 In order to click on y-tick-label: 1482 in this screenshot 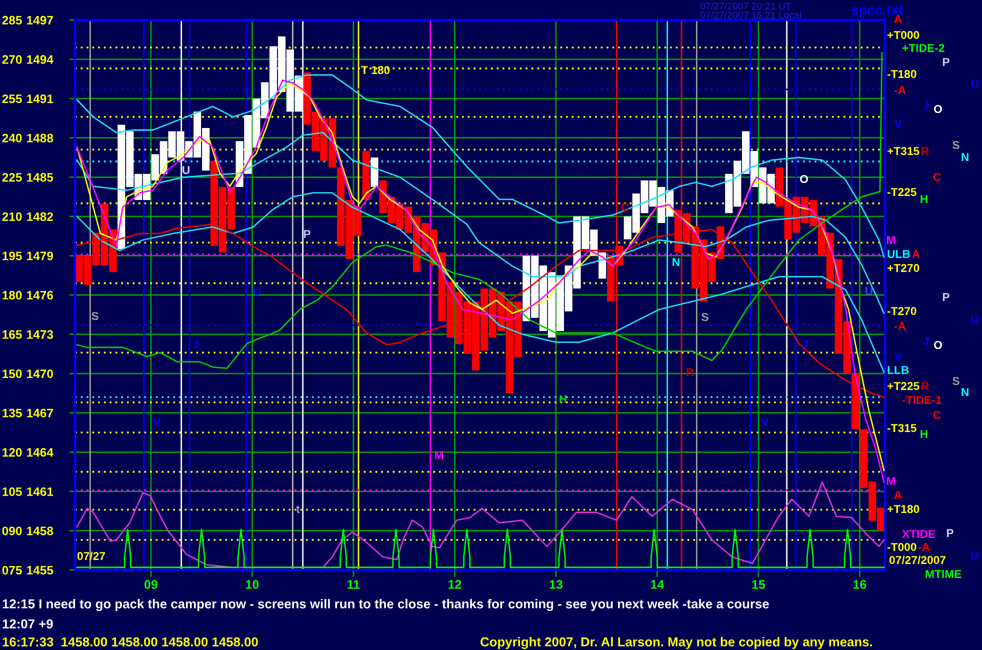, I will do `click(40, 216)`.